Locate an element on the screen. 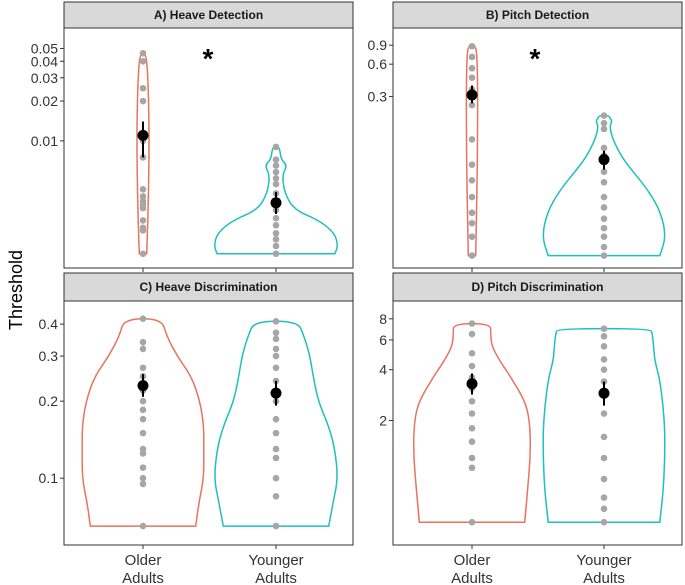  panel-C-mean-younger is located at coordinates (276, 393).